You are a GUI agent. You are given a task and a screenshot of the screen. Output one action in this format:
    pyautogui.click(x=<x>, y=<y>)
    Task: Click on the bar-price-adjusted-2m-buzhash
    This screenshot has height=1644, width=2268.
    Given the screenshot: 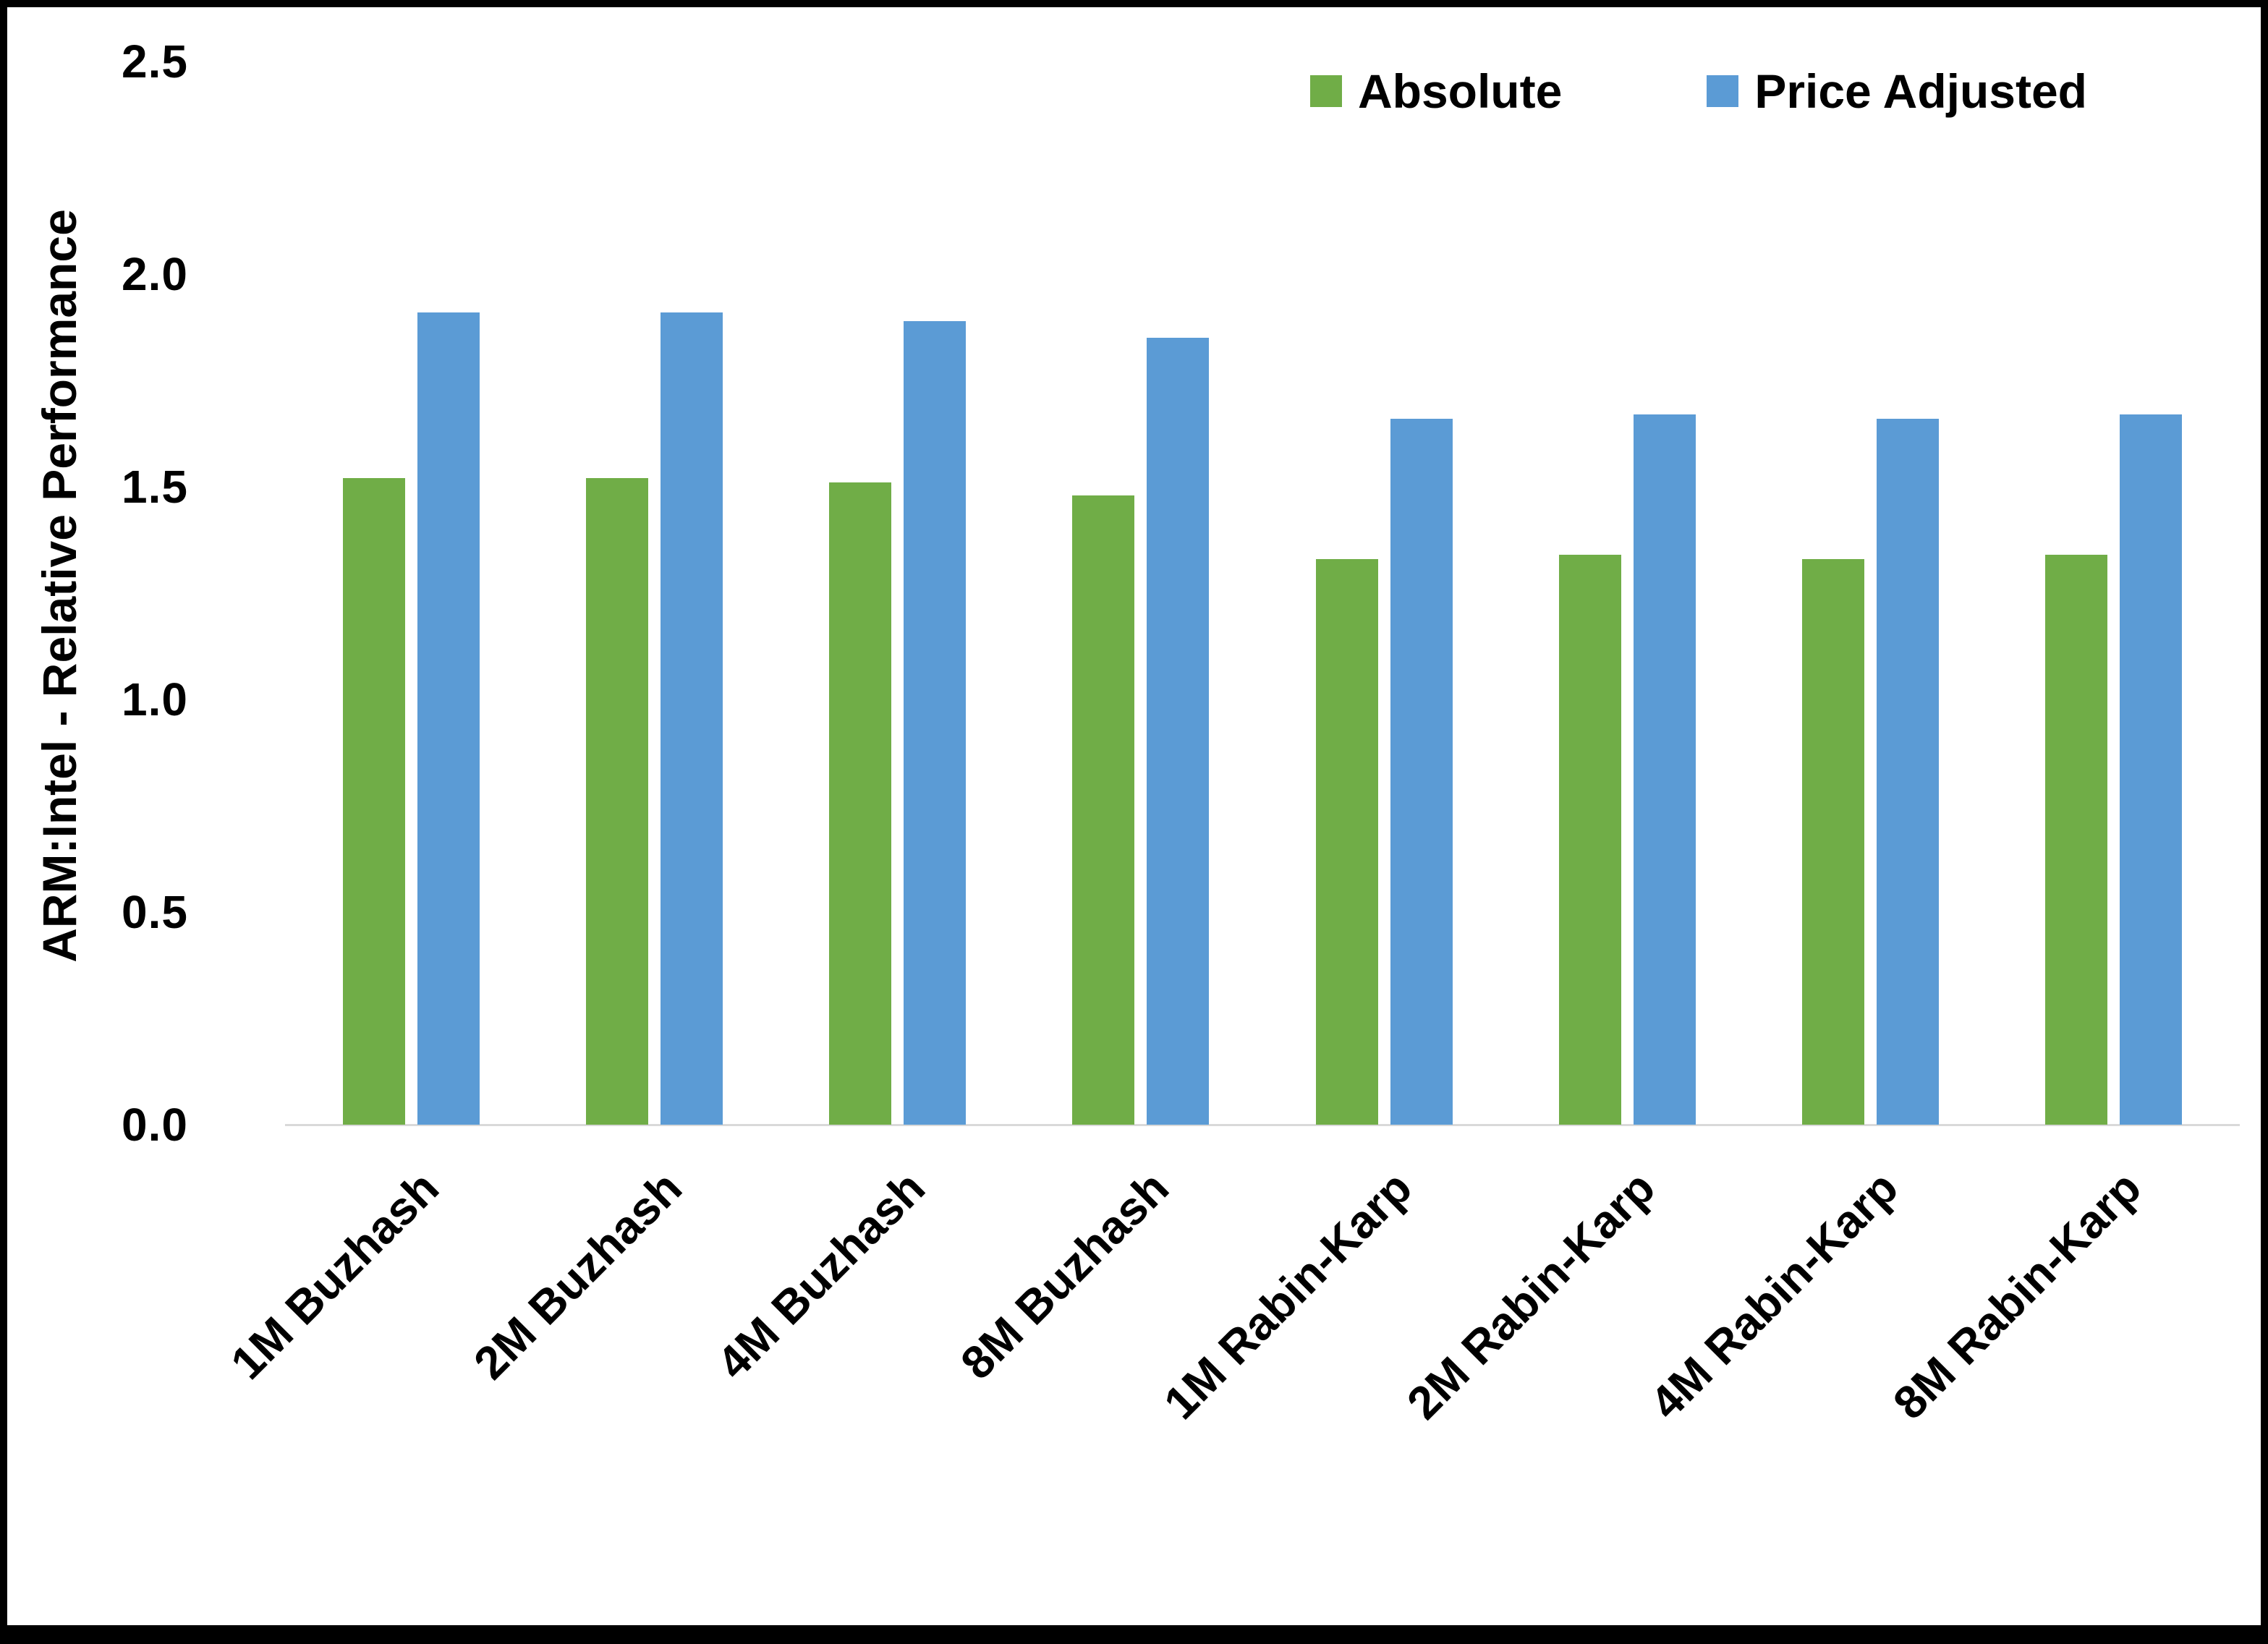 What is the action you would take?
    pyautogui.click(x=691, y=718)
    